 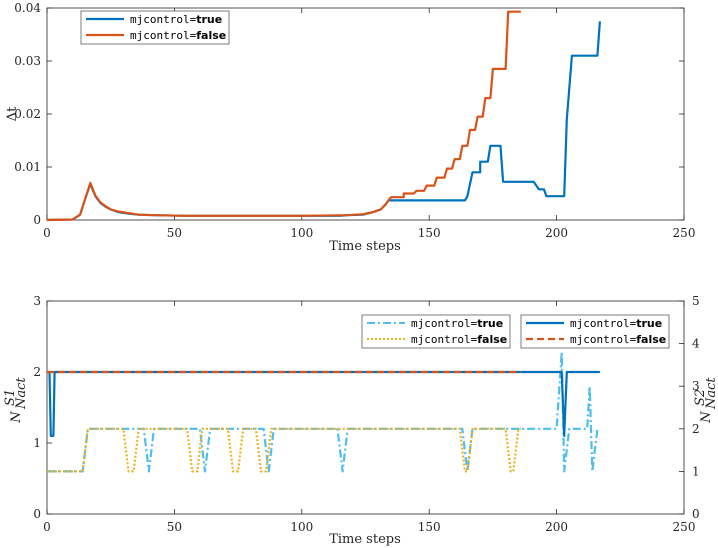 What do you see at coordinates (696, 471) in the screenshot?
I see `bottom-right-y-tick-label: 1` at bounding box center [696, 471].